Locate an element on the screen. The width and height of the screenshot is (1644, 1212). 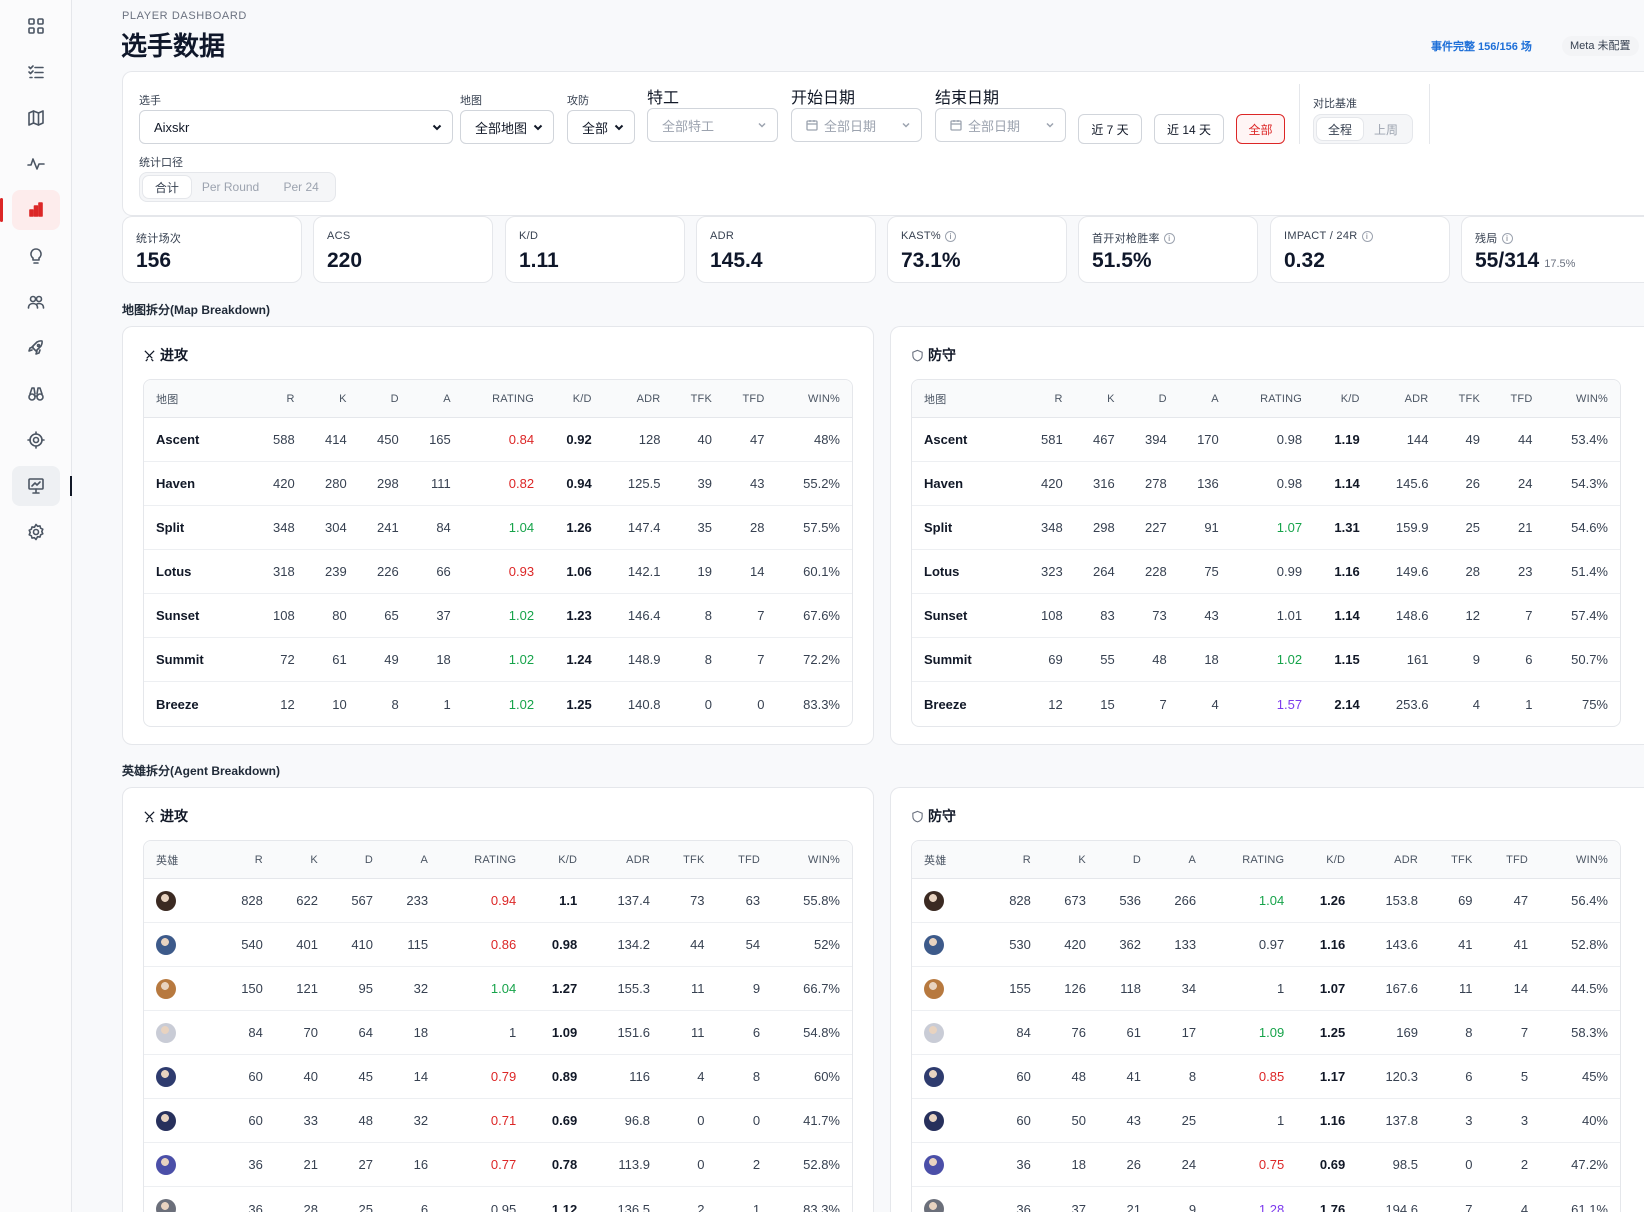
table-row: 60 33 48 32 0.71 0.69 96.8 0 0 41.7% is located at coordinates (498, 1121).